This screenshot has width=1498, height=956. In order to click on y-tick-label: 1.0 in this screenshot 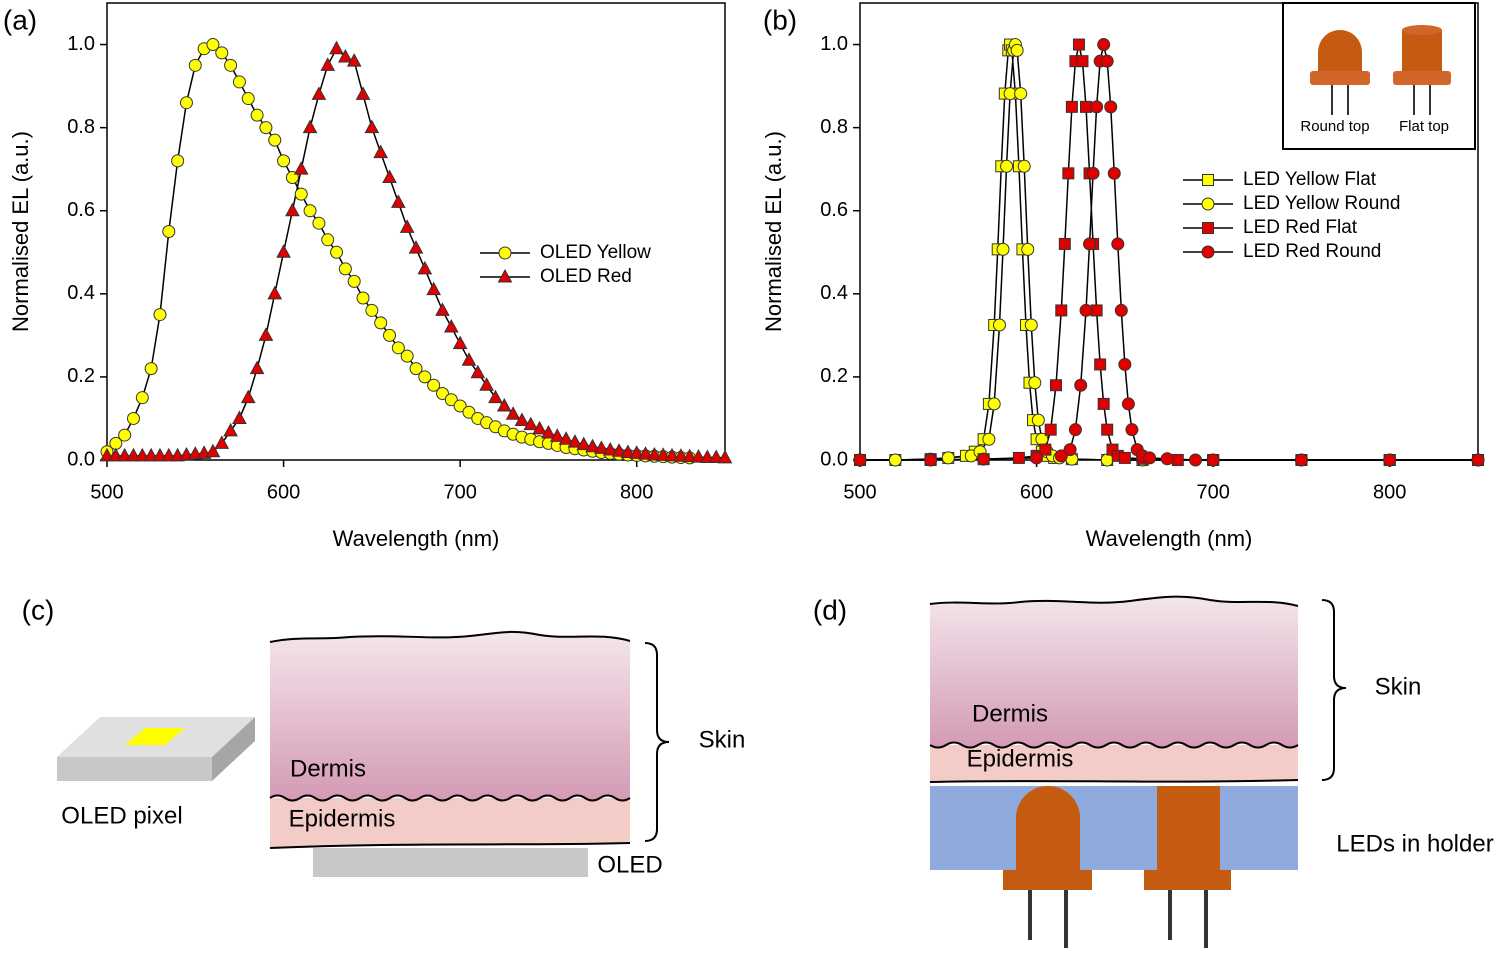, I will do `click(81, 44)`.